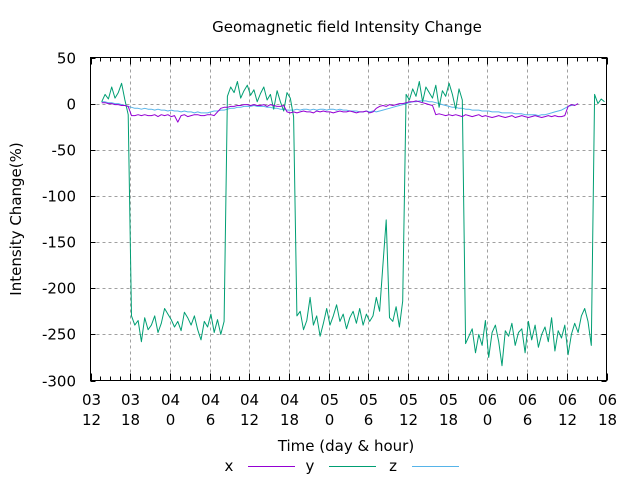 This screenshot has width=640, height=480. What do you see at coordinates (64, 151) in the screenshot?
I see `y-tick-label: -50` at bounding box center [64, 151].